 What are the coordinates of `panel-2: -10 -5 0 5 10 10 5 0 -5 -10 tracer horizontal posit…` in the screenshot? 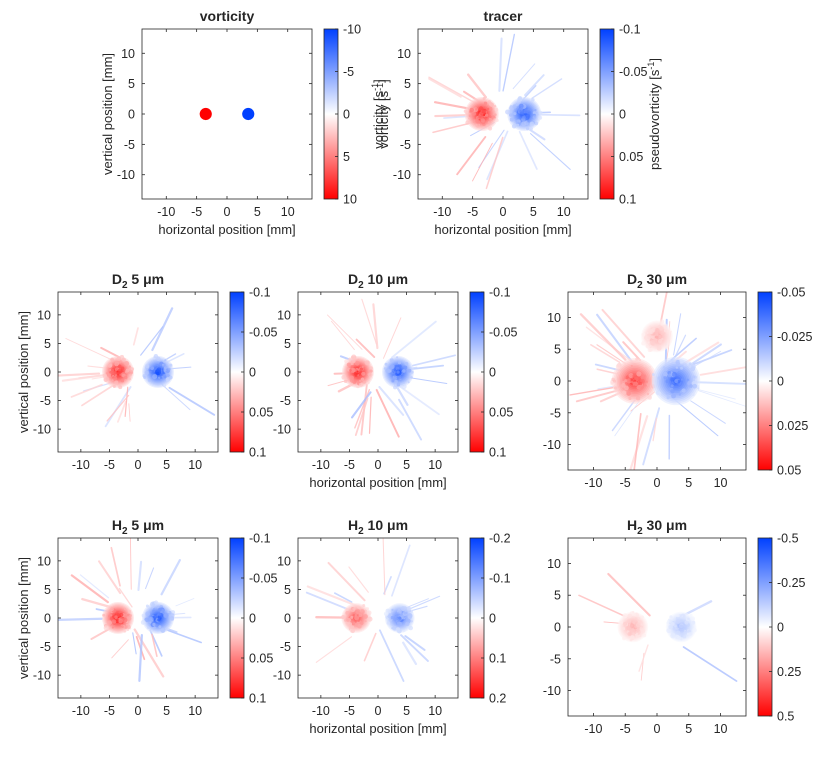 It's located at (518, 122).